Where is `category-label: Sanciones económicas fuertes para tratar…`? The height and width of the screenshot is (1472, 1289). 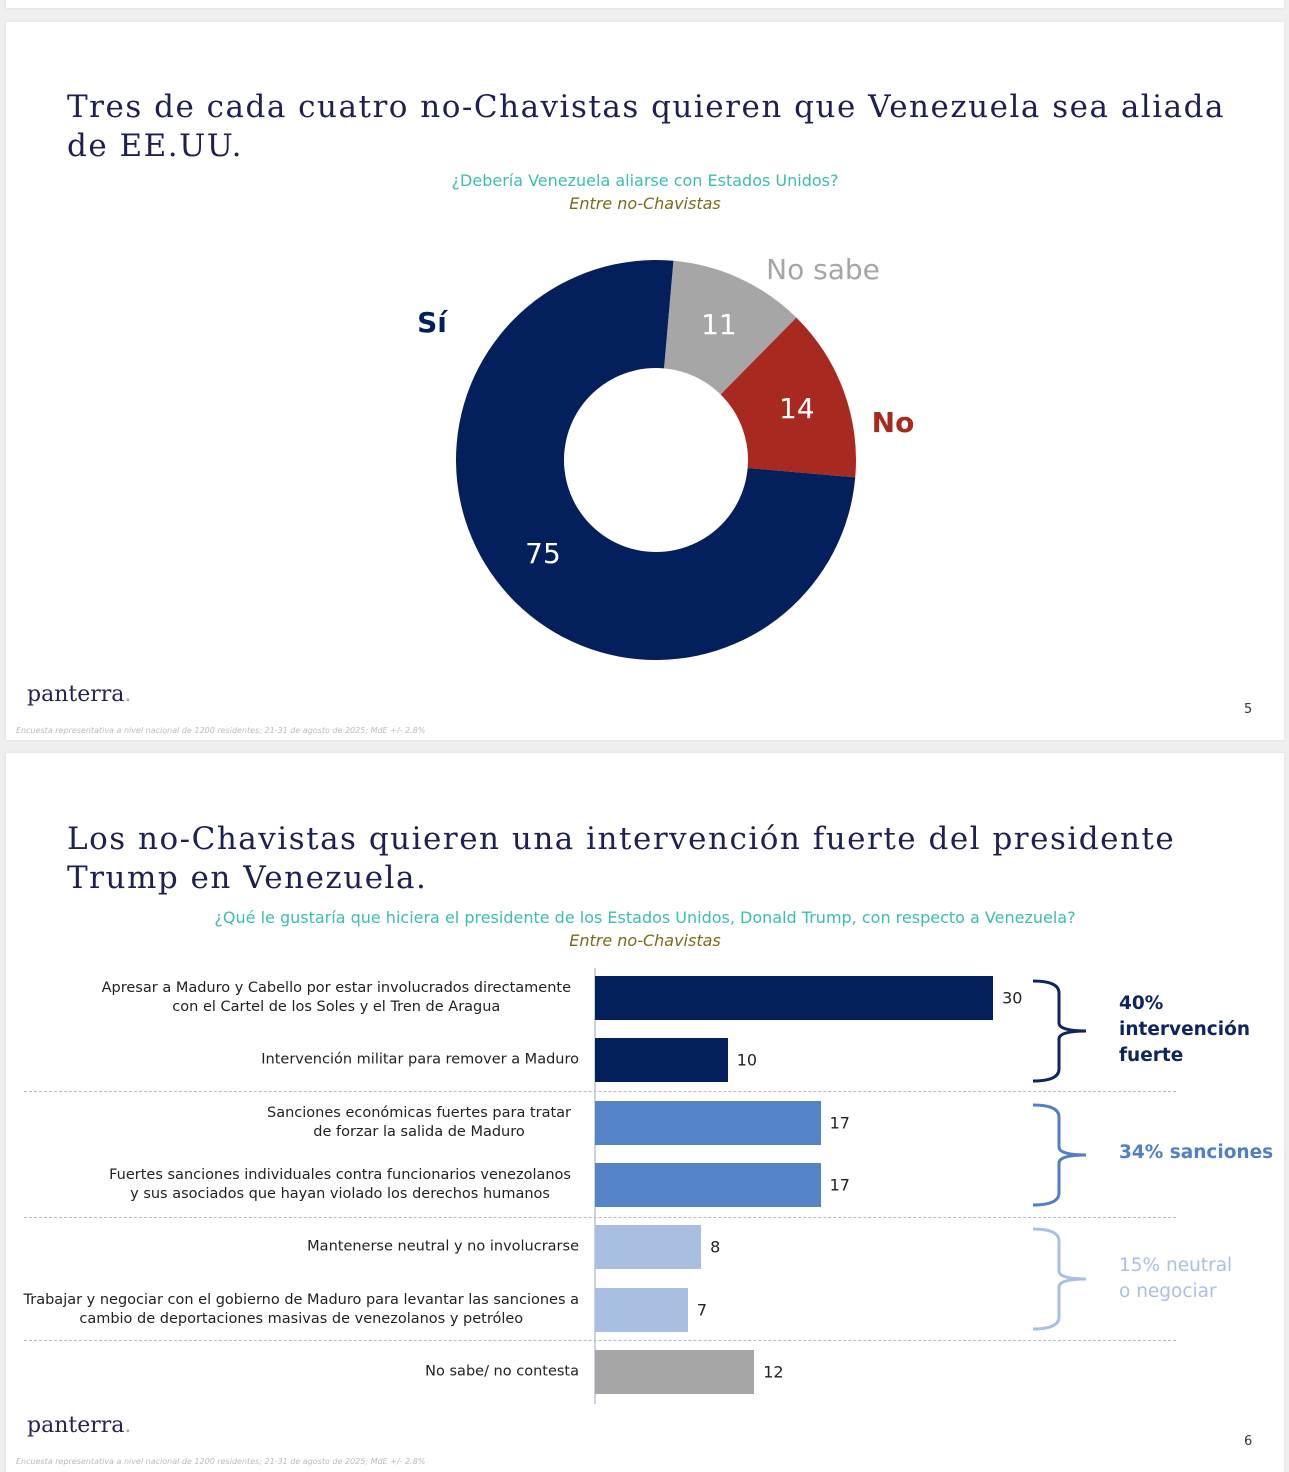
category-label: Sanciones económicas fuertes para tratar… is located at coordinates (419, 1122).